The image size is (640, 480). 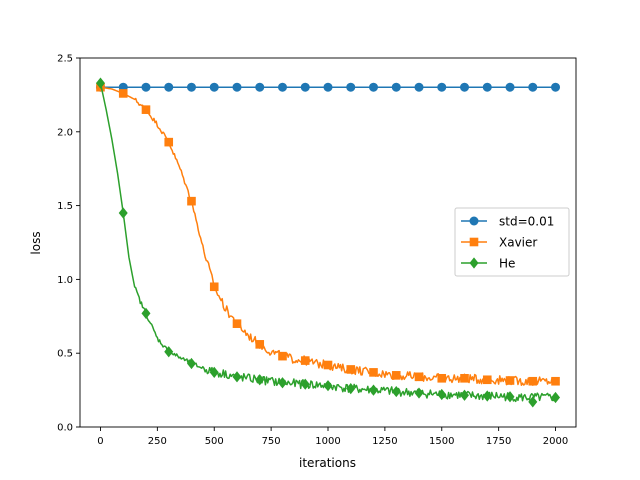 What do you see at coordinates (157, 441) in the screenshot?
I see `x-tick-label: 250` at bounding box center [157, 441].